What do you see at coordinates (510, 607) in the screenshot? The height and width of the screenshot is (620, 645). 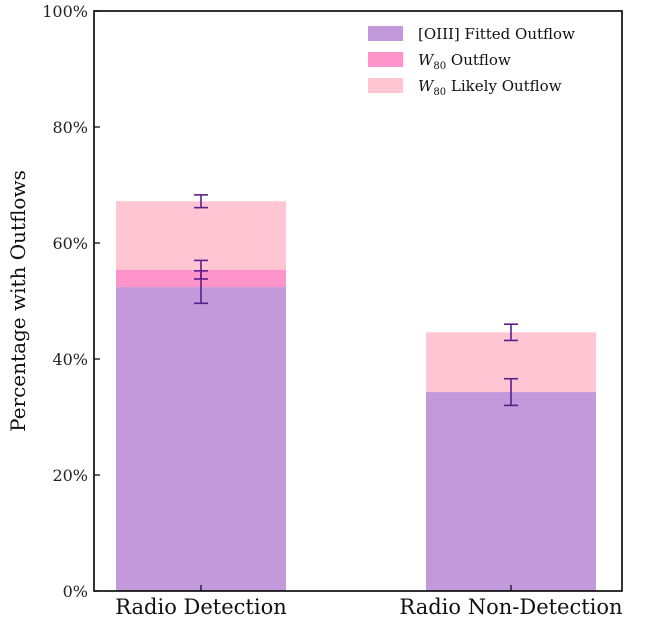 I see `x-tick-label: Radio Non-Detection` at bounding box center [510, 607].